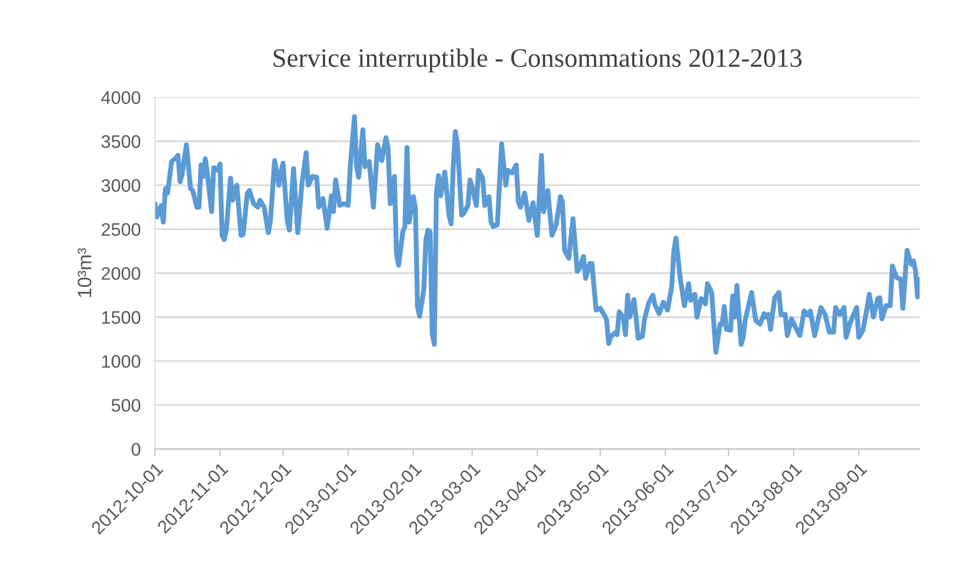  What do you see at coordinates (85, 273) in the screenshot?
I see `y-axis-title: 10³m³` at bounding box center [85, 273].